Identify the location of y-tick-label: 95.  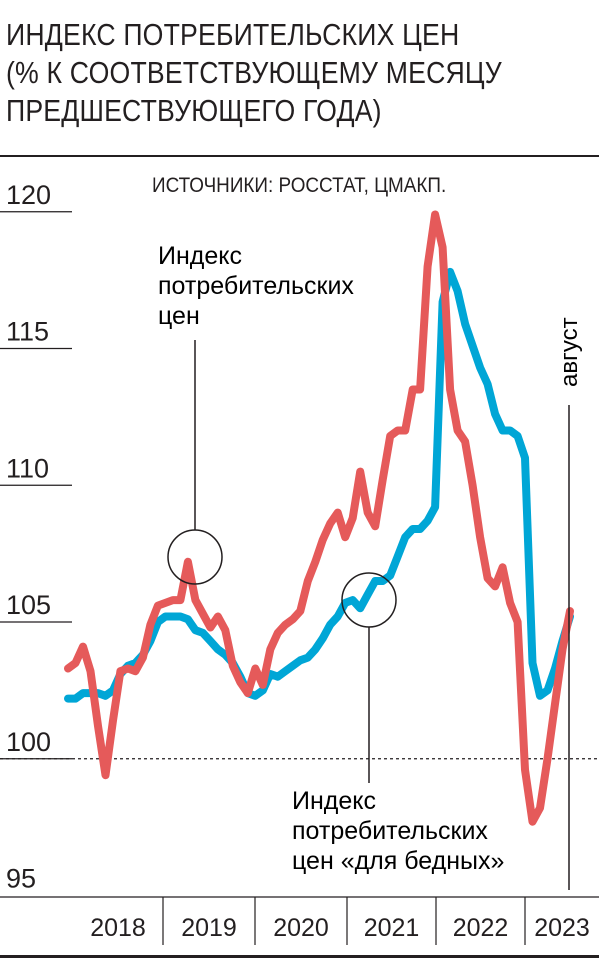
(21, 879).